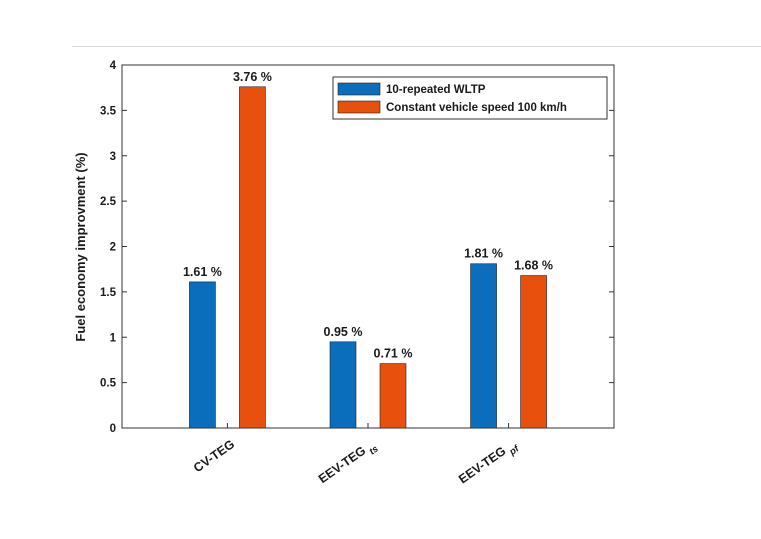  What do you see at coordinates (373, 451) in the screenshot?
I see `category-subscript: ts` at bounding box center [373, 451].